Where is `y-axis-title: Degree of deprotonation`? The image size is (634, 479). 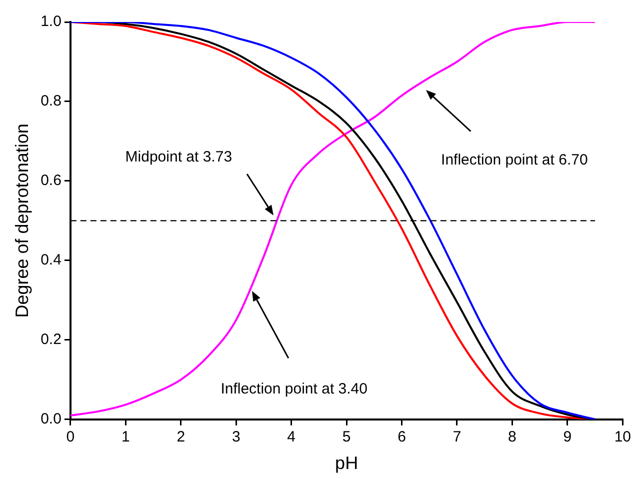 y-axis-title: Degree of deprotonation is located at coordinates (22, 221).